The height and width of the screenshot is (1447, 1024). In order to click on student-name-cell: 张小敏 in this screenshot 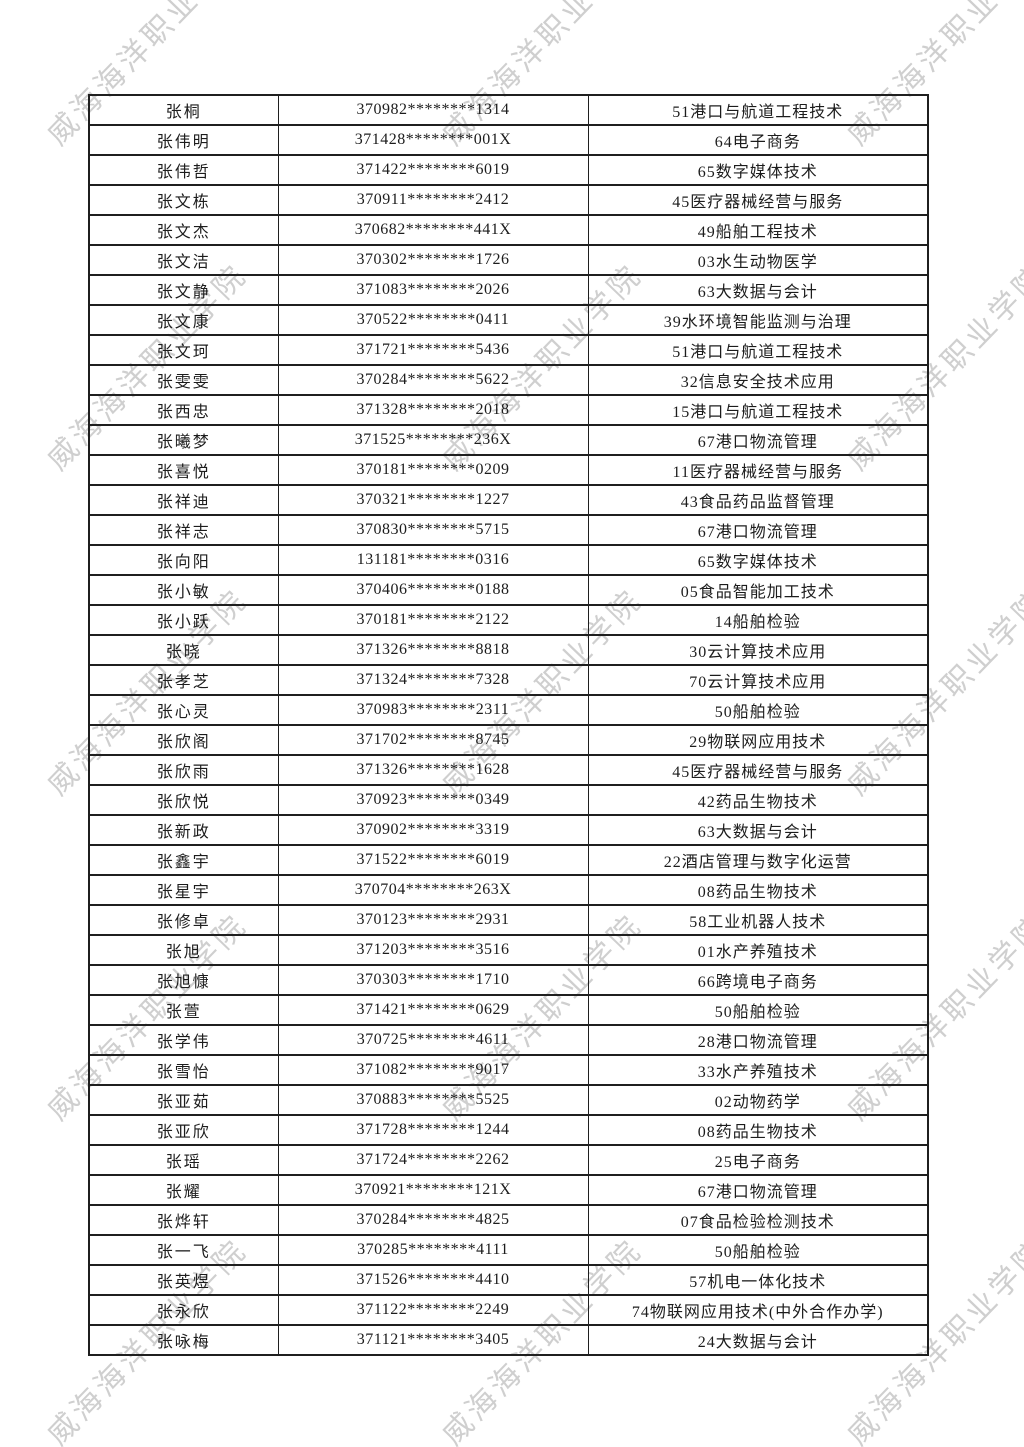, I will do `click(183, 590)`.